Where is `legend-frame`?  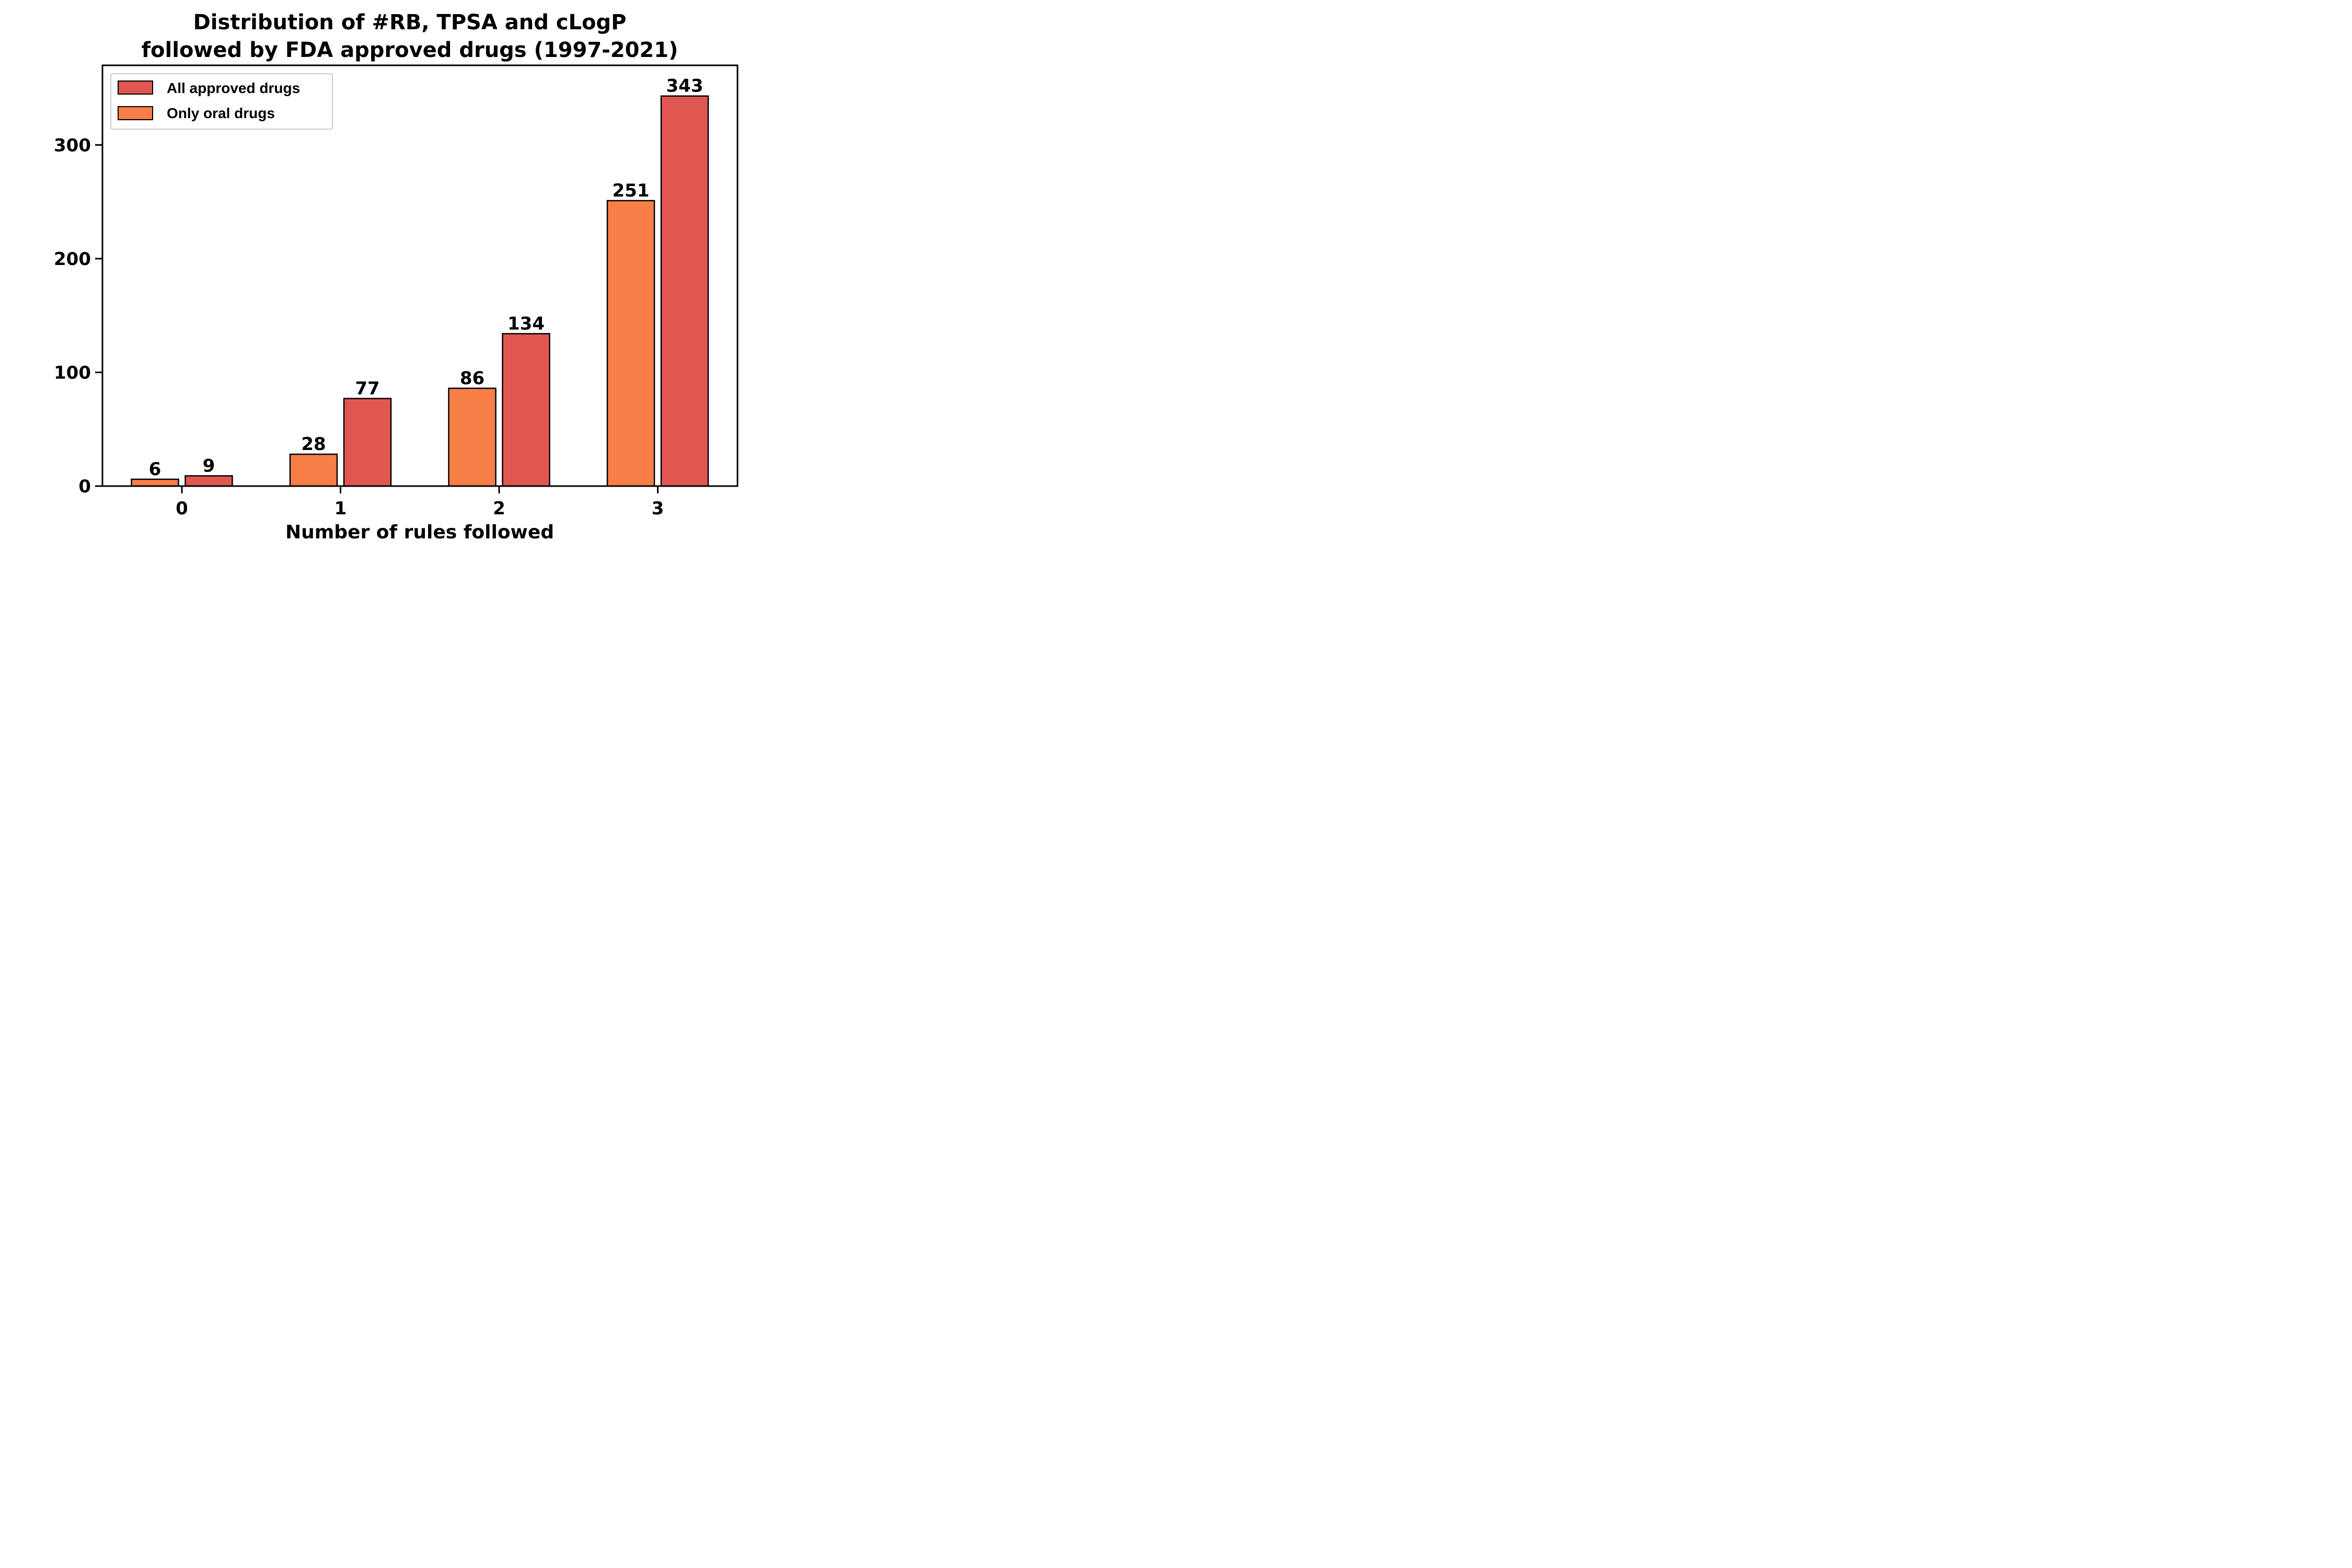 legend-frame is located at coordinates (221, 101).